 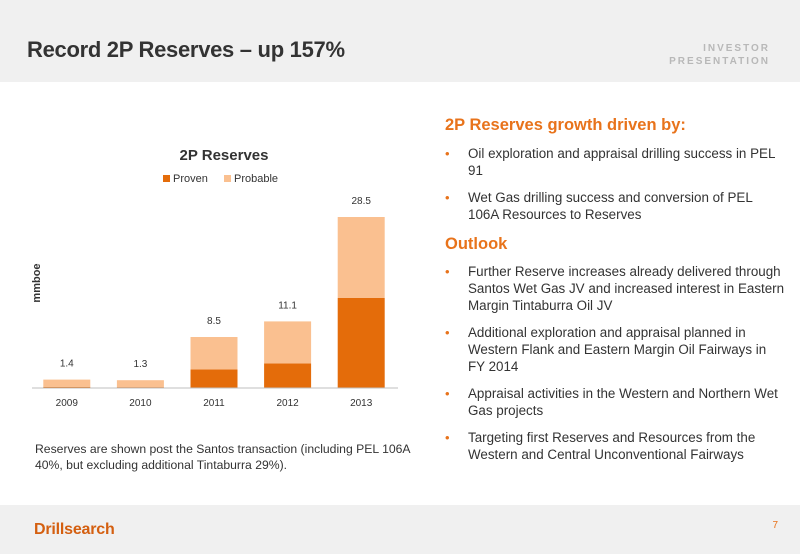 I want to click on section-tag-line1: INVESTOR, so click(x=736, y=48).